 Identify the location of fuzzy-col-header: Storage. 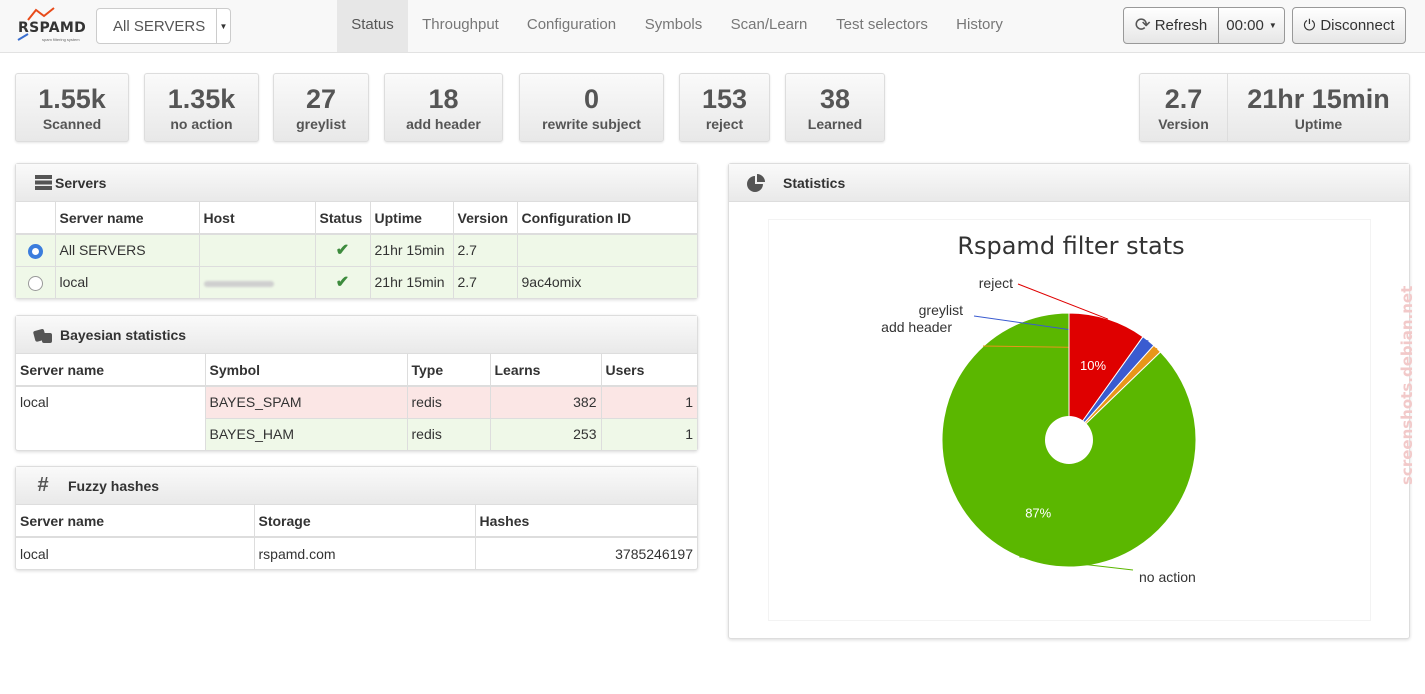
(365, 521).